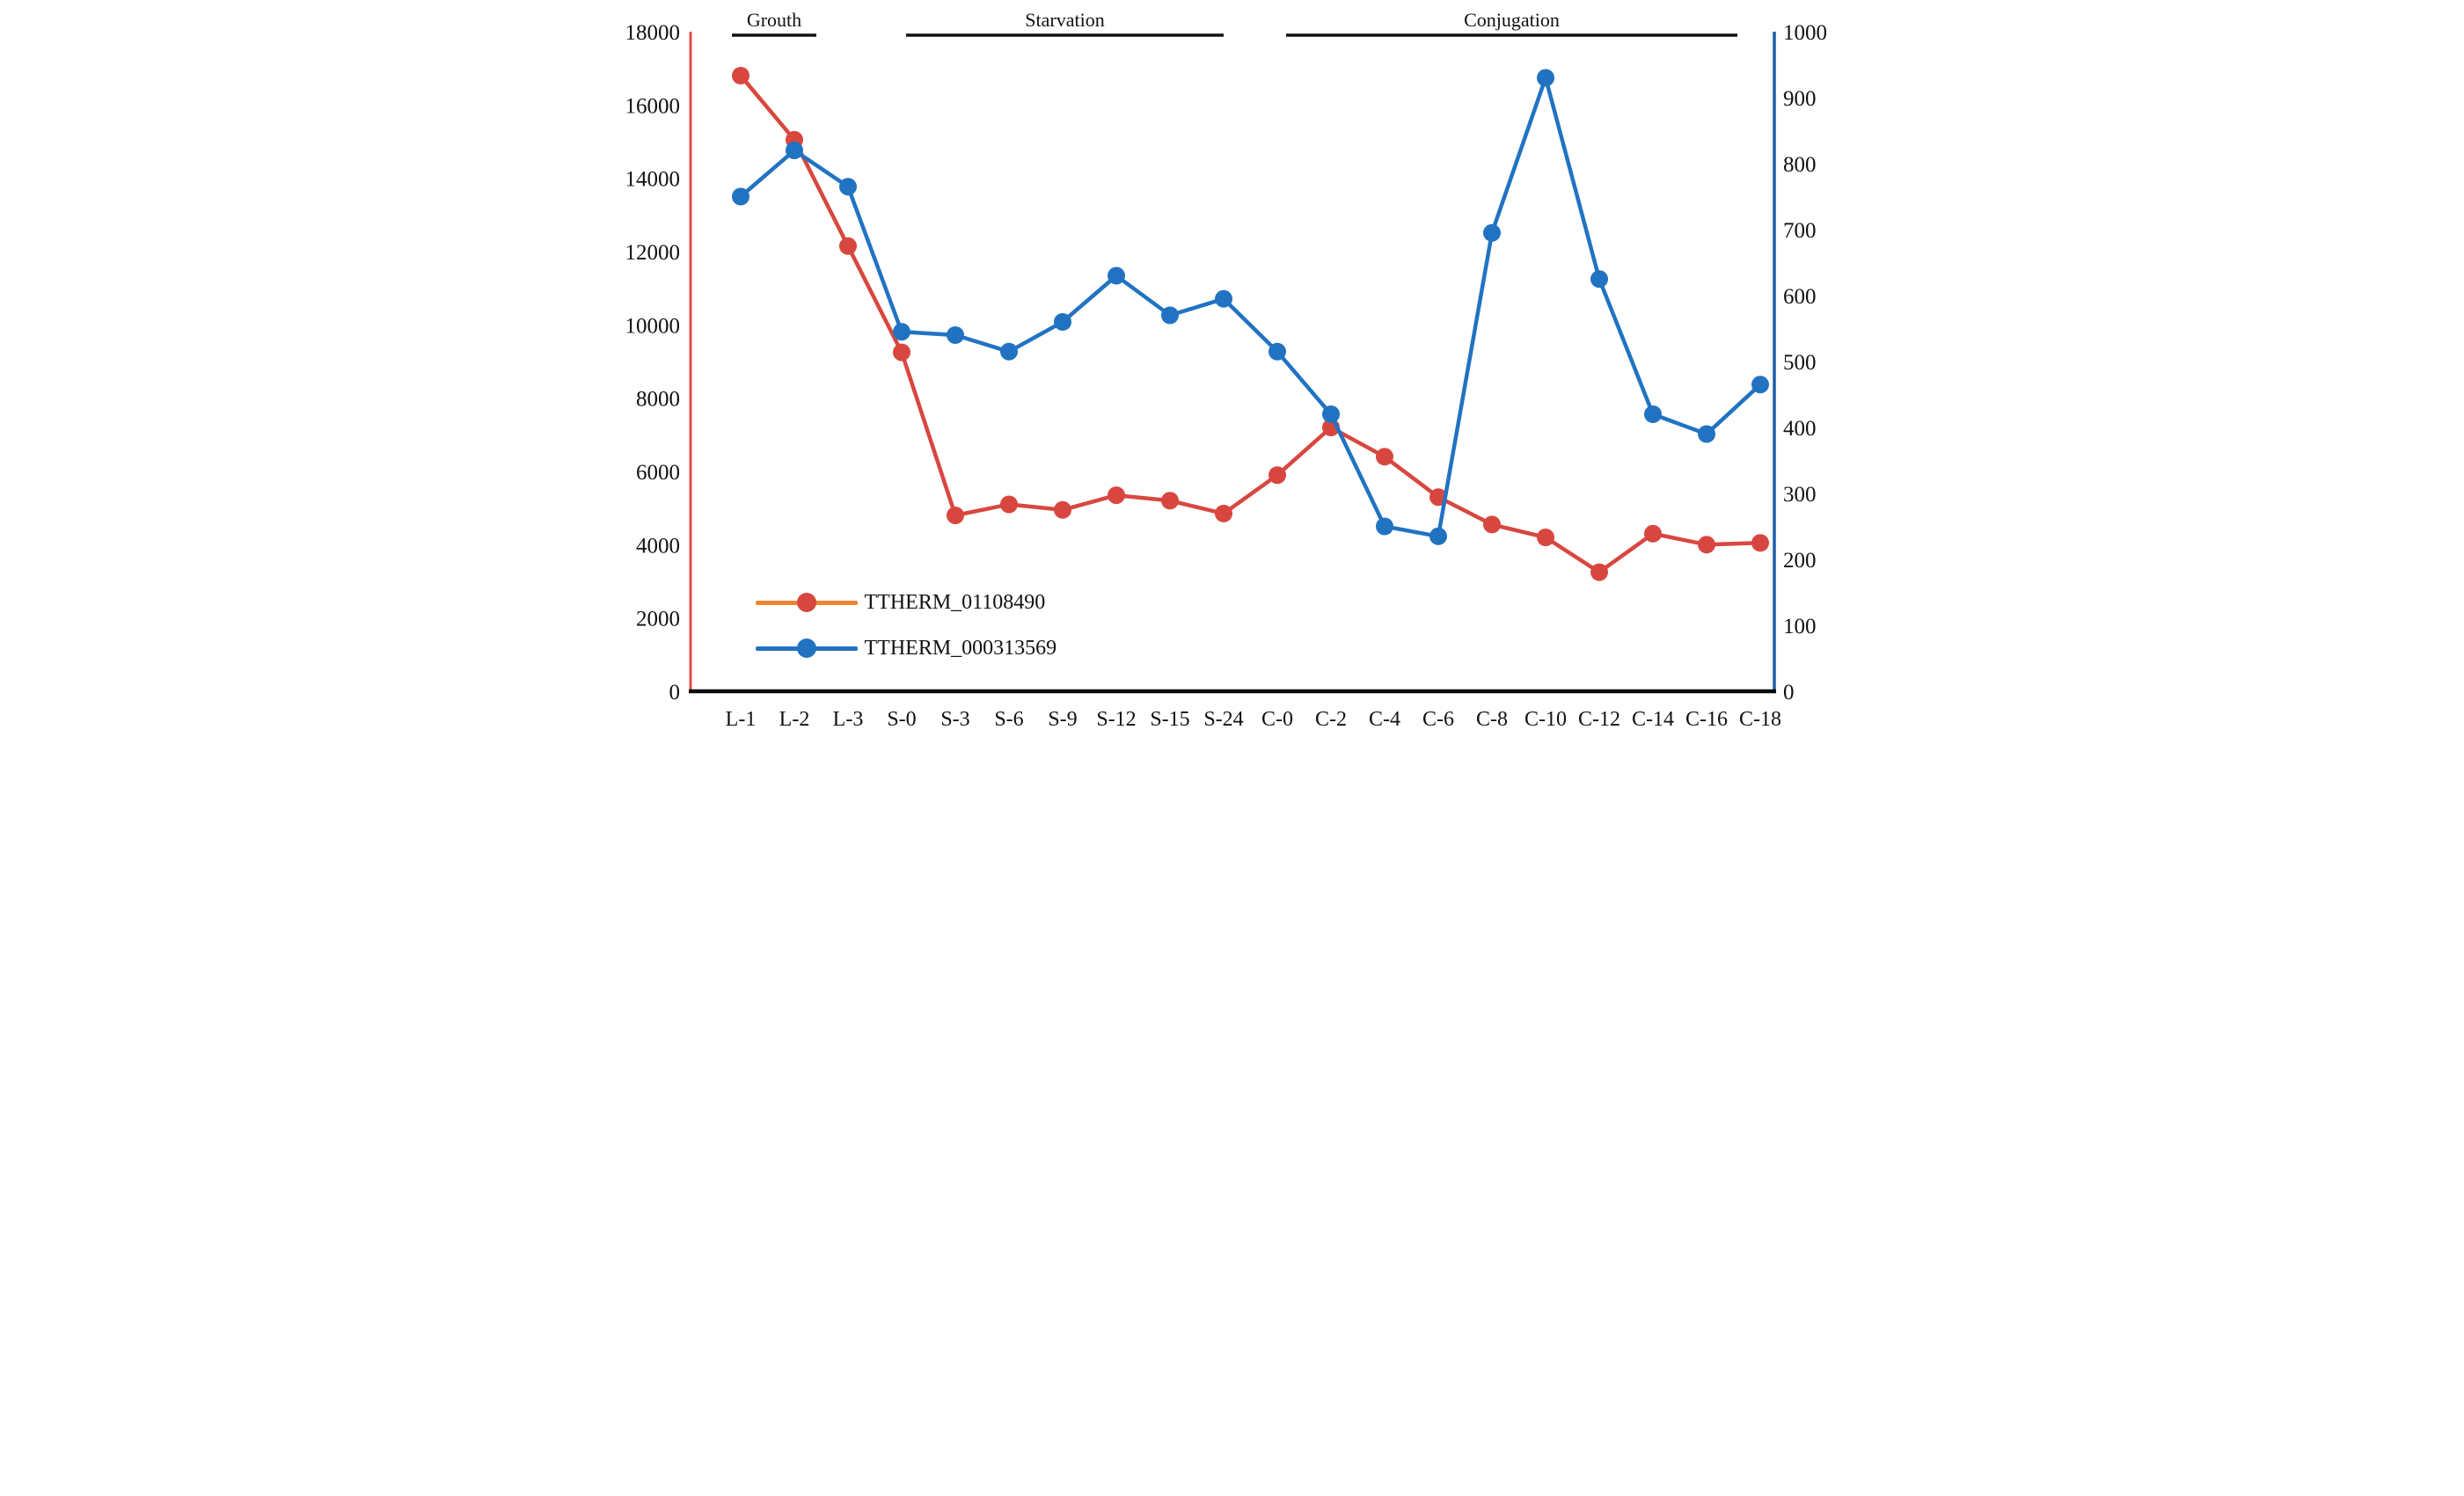 The height and width of the screenshot is (1496, 2464). I want to click on x-tick-label: C-14, so click(1653, 719).